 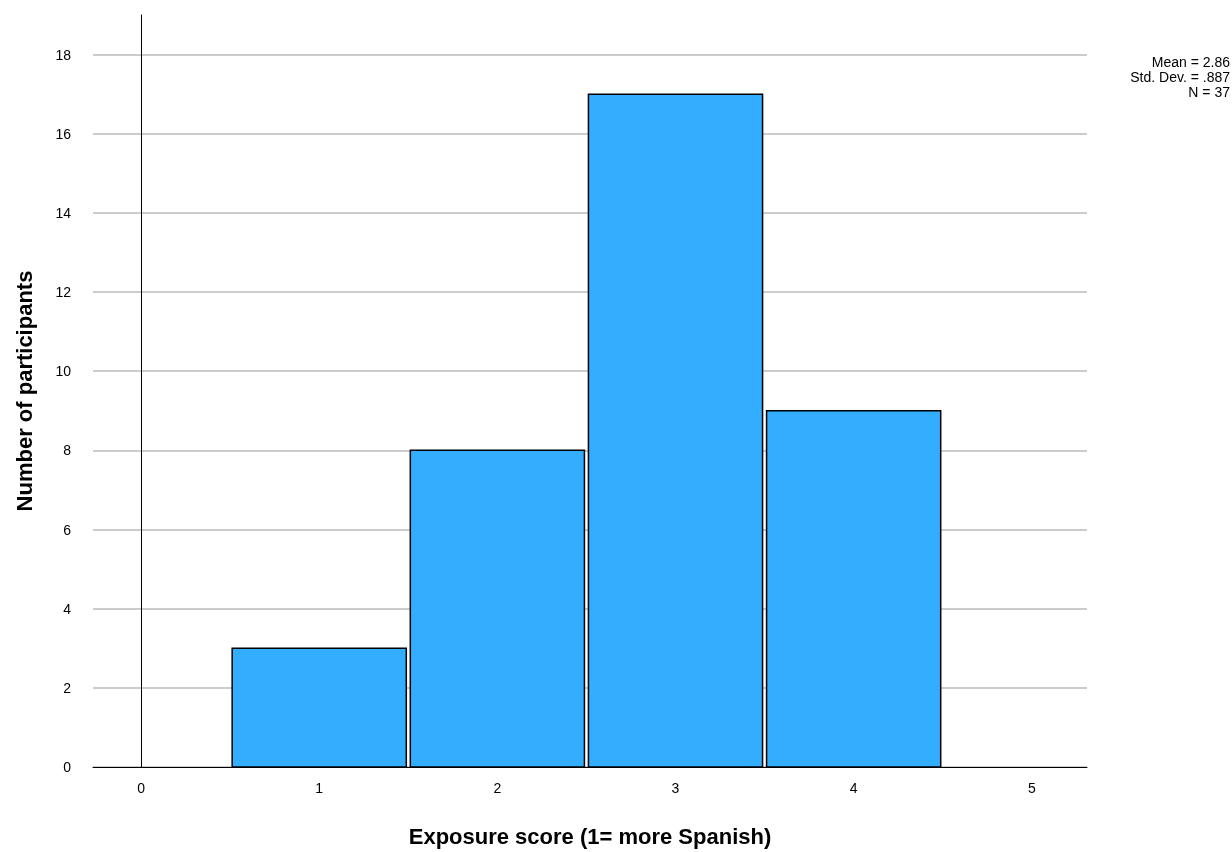 I want to click on x-tick-label: 2, so click(x=497, y=788).